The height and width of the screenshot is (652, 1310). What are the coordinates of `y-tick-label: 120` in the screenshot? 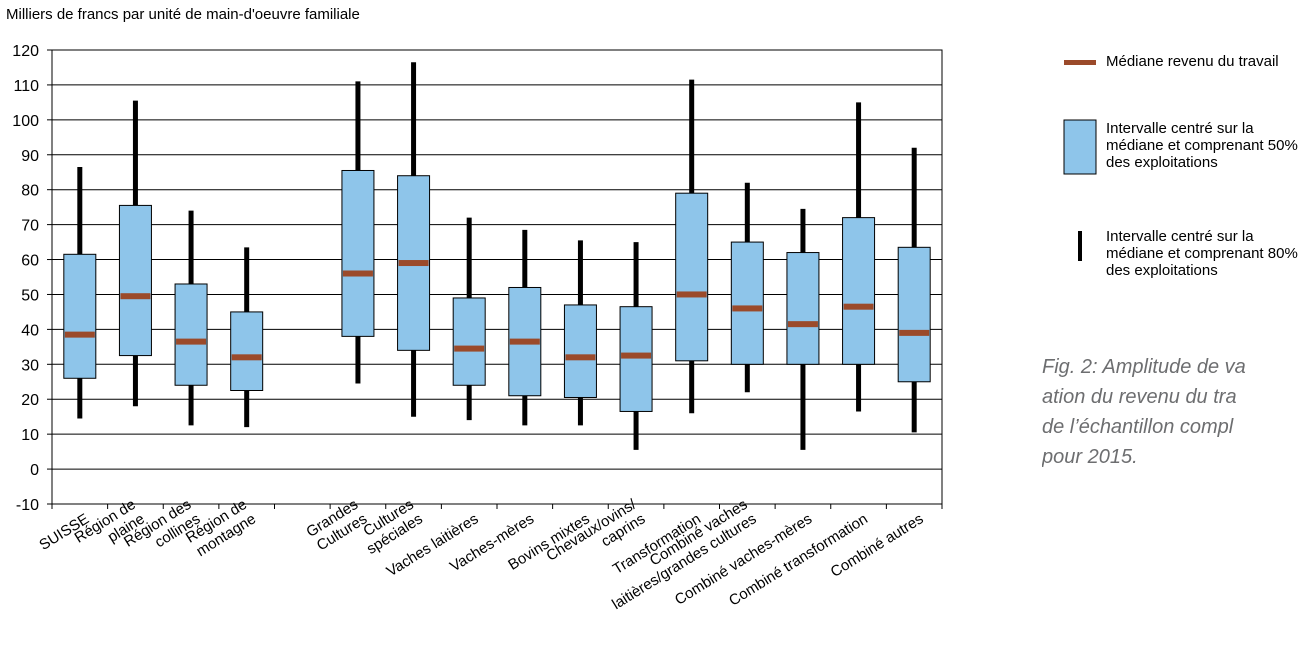 It's located at (25, 51).